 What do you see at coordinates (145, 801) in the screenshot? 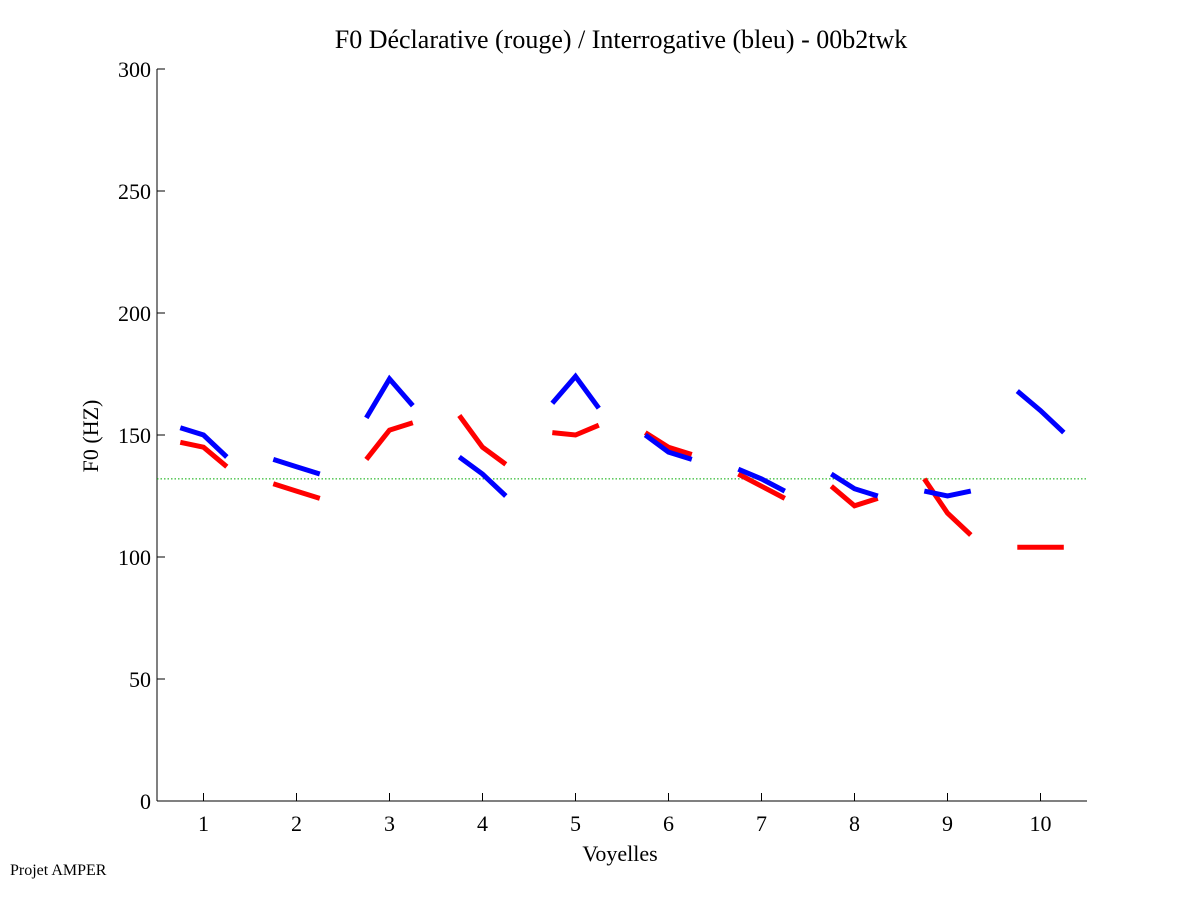
I see `y-tick-label: 0` at bounding box center [145, 801].